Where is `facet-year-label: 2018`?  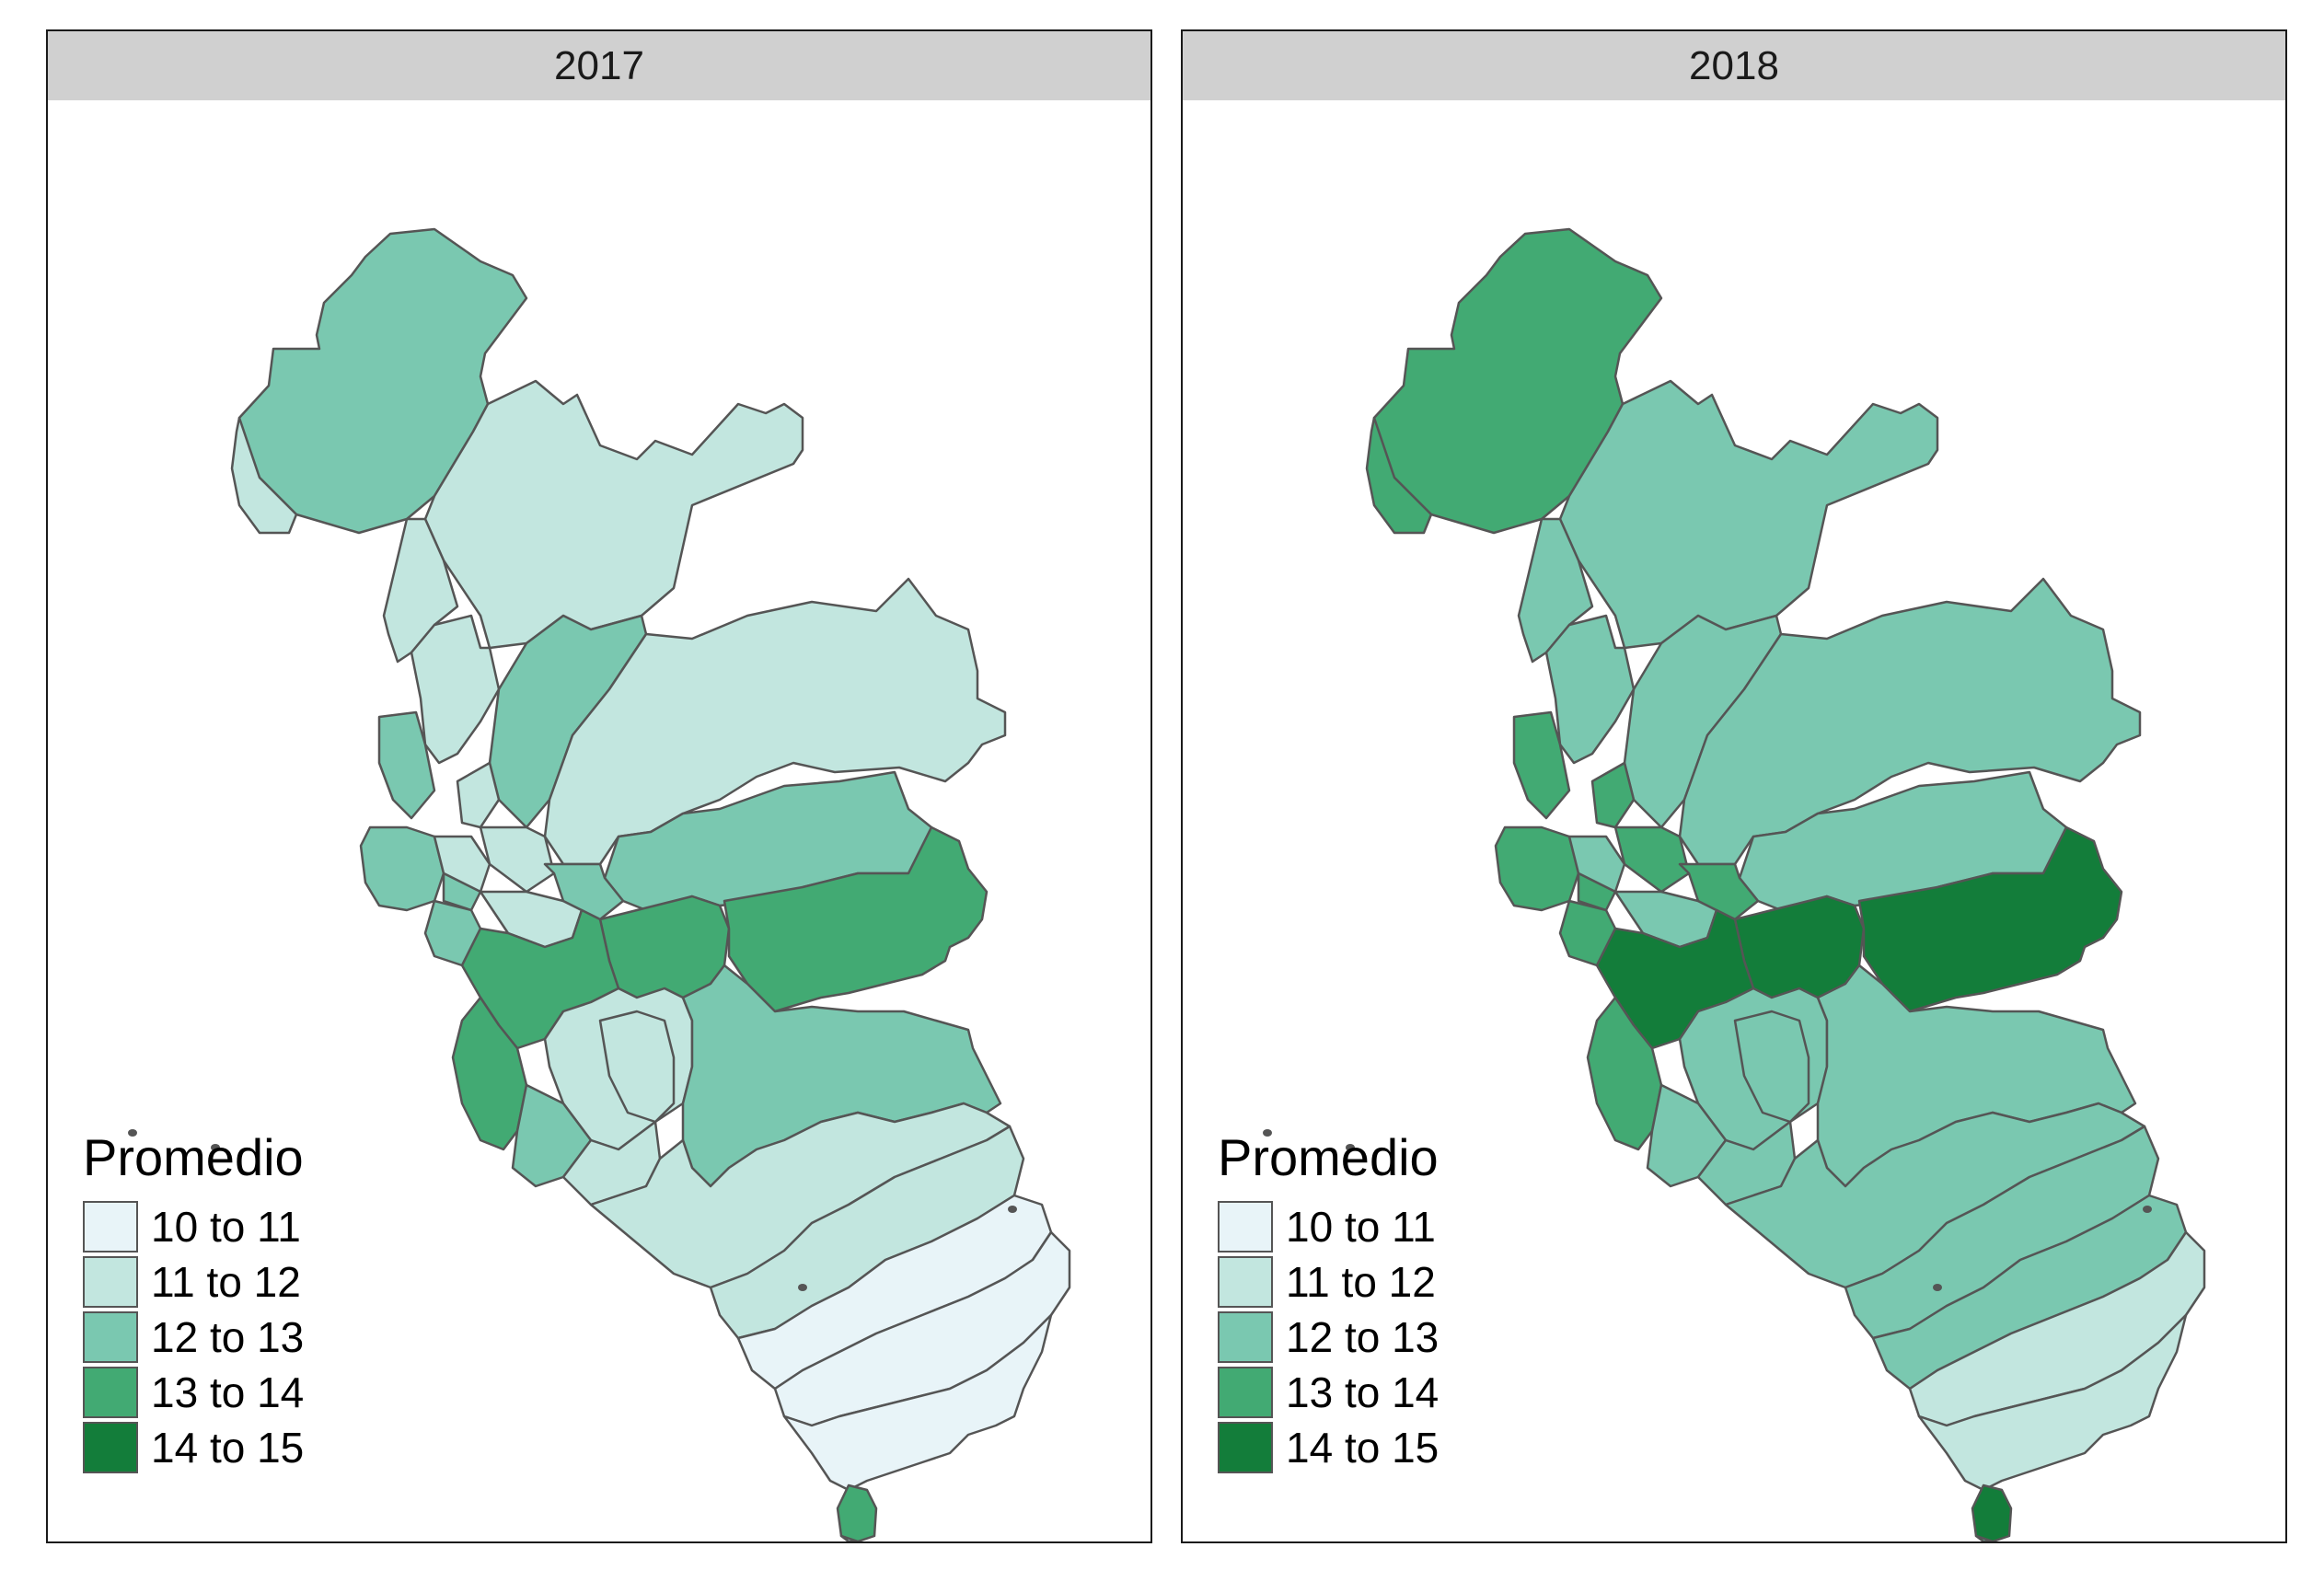 facet-year-label: 2018 is located at coordinates (1734, 65).